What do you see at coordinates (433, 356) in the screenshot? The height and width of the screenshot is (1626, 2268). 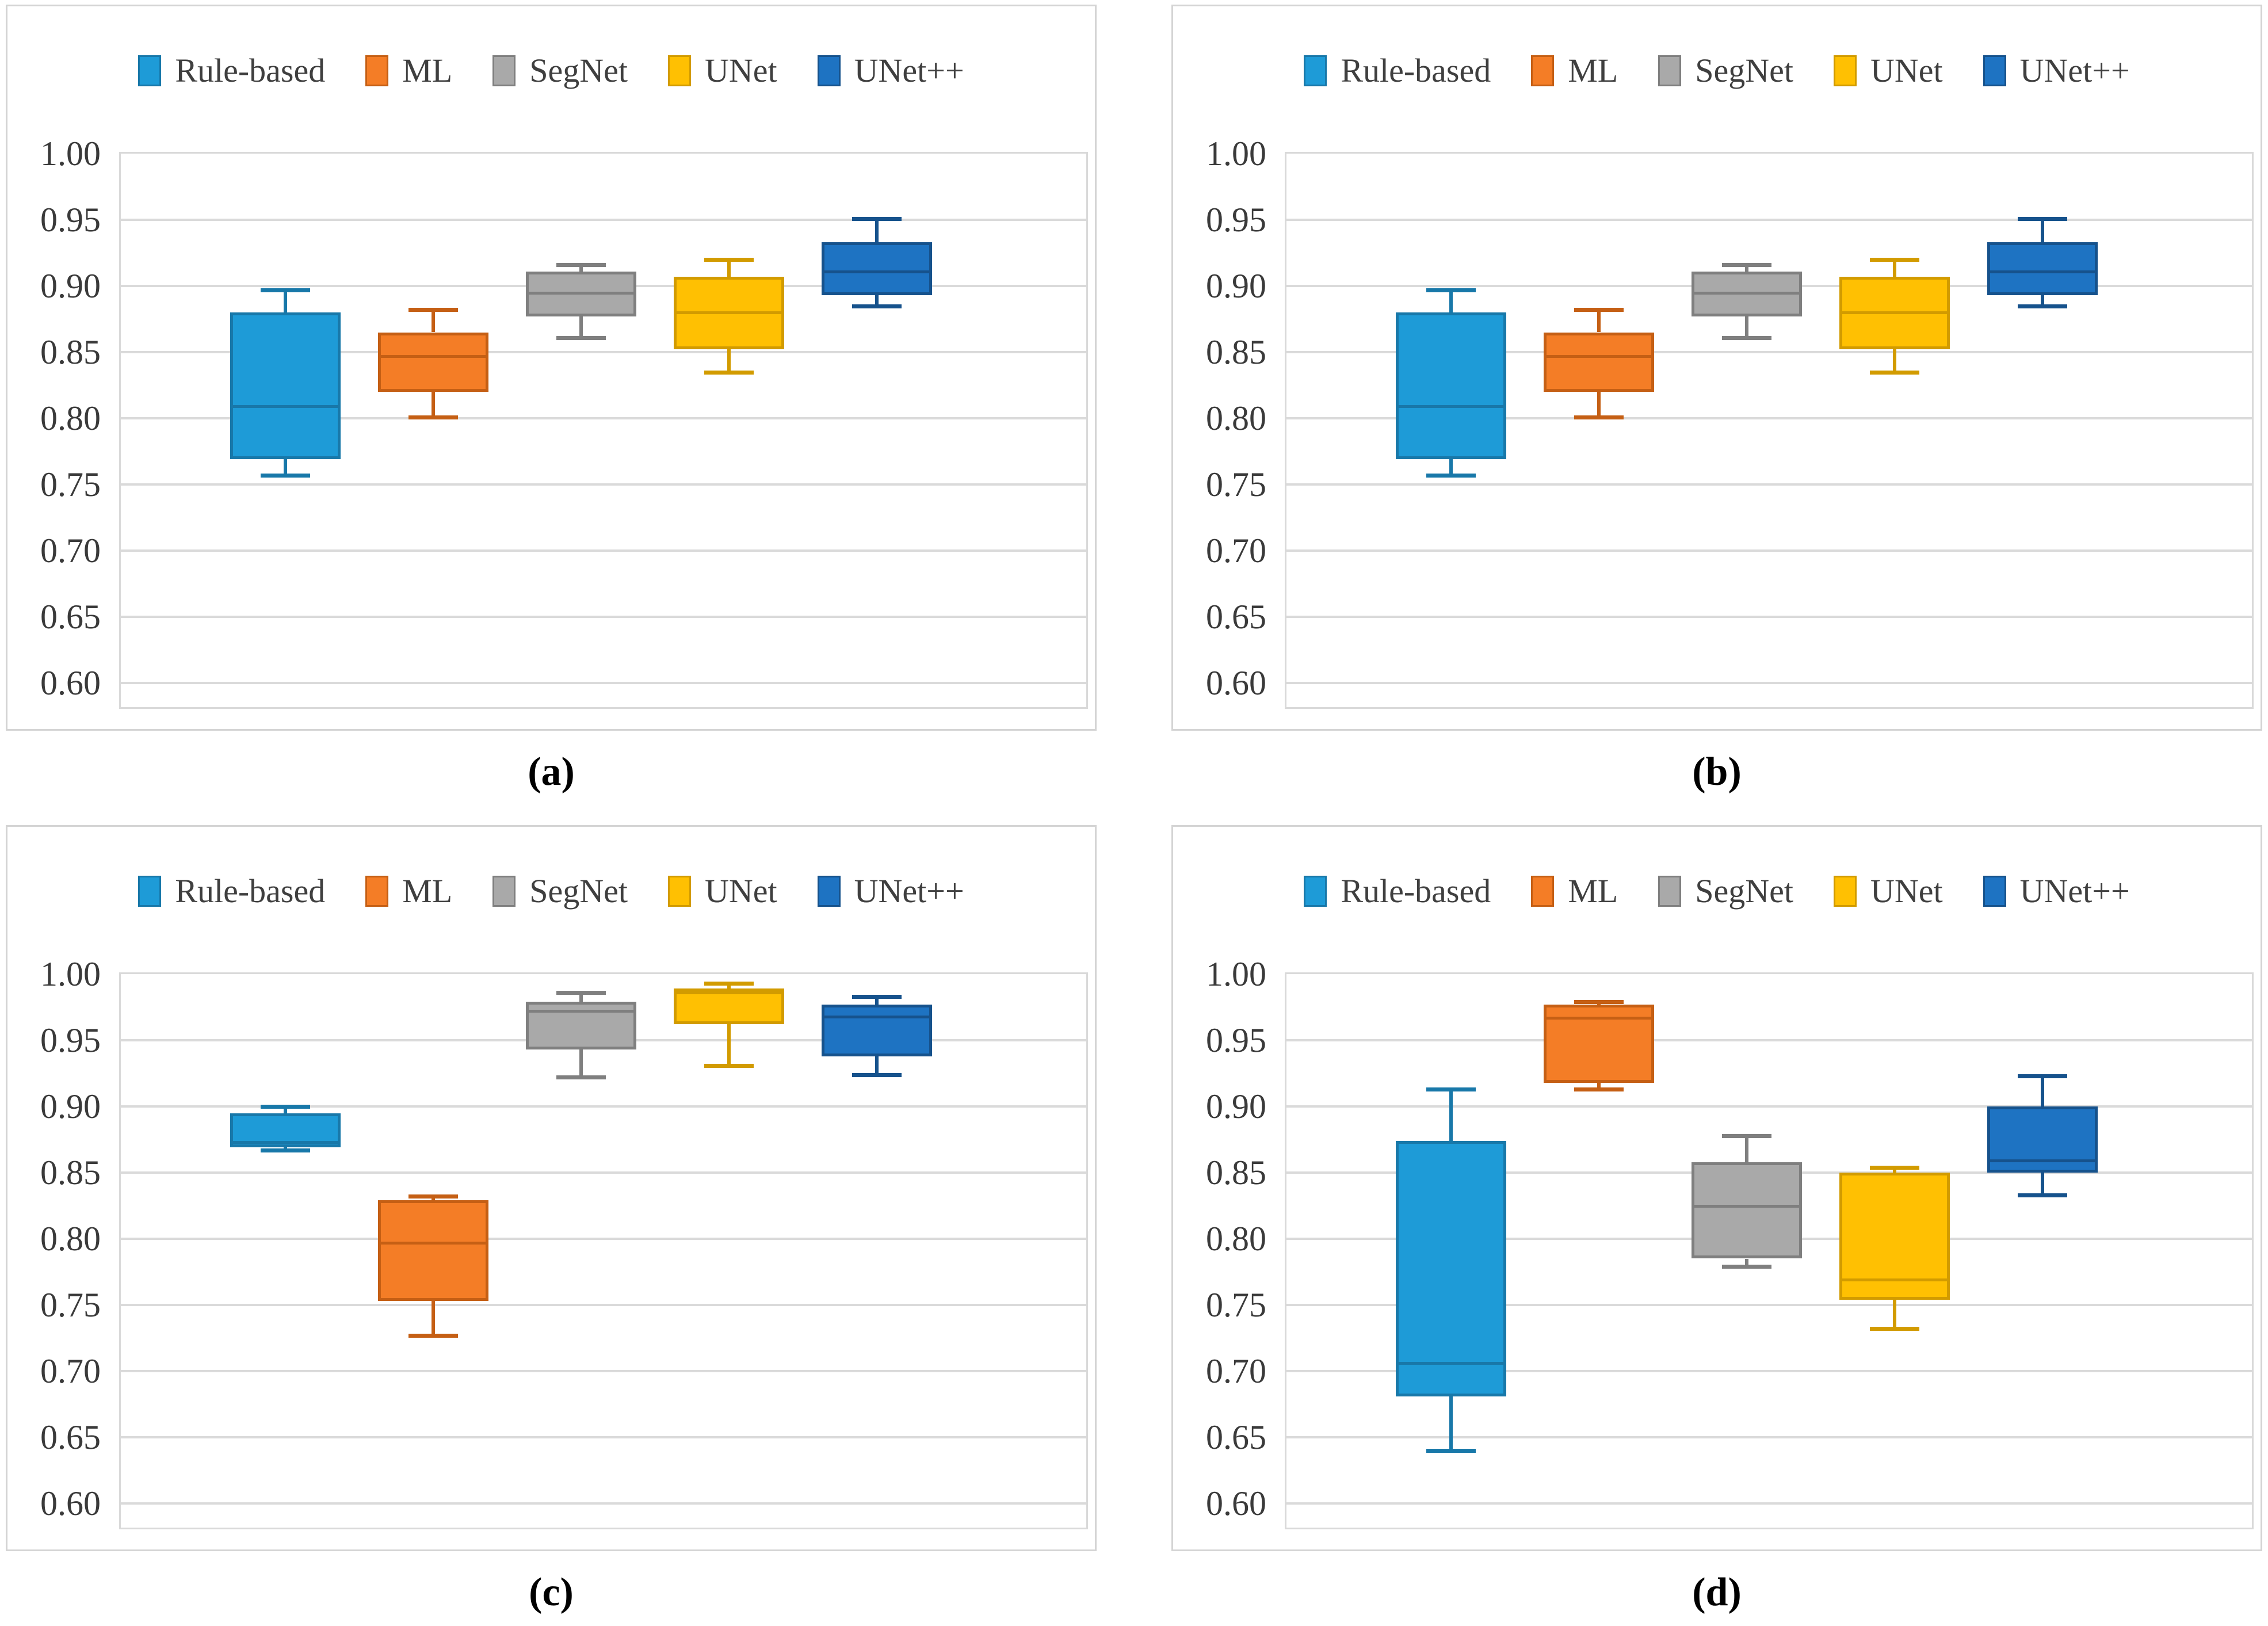 I see `median-ml` at bounding box center [433, 356].